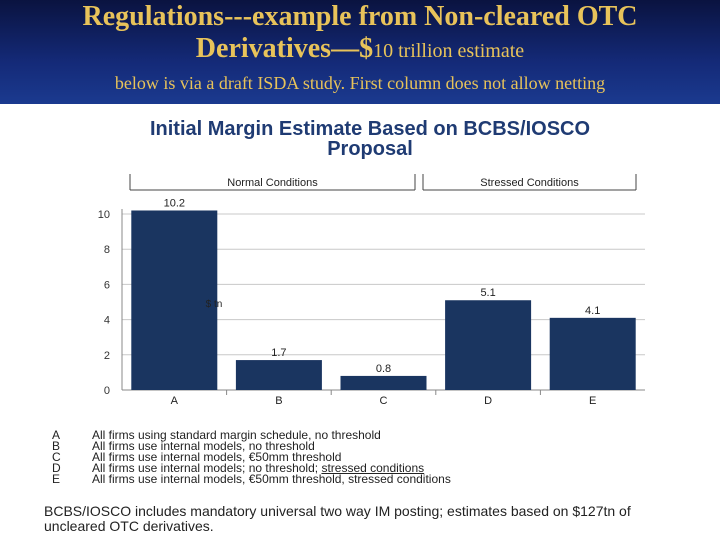  Describe the element at coordinates (56, 479) in the screenshot. I see `legend-key: E` at that location.